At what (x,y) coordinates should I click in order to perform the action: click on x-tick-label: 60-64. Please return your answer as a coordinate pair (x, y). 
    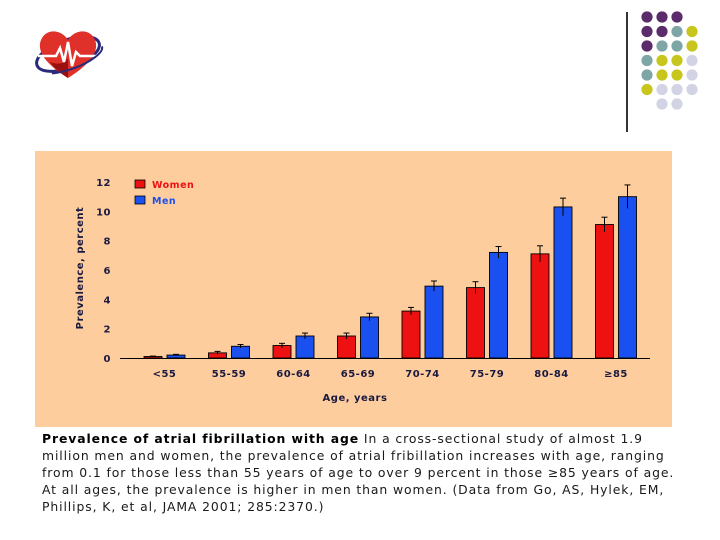
    Looking at the image, I should click on (293, 374).